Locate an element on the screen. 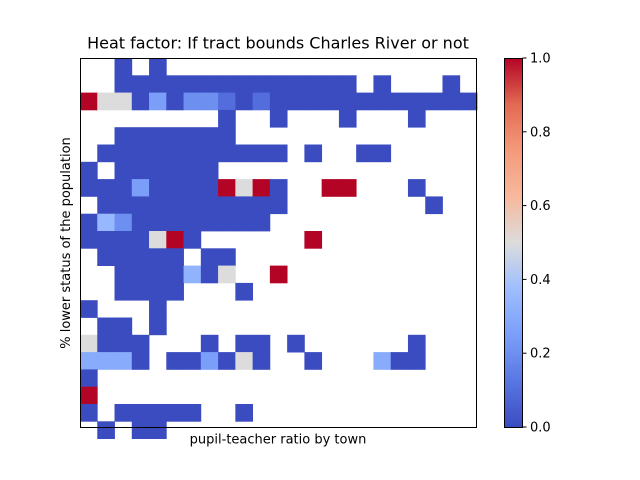 Image resolution: width=640 pixels, height=480 pixels. colorbar-tick-label: 1.0 is located at coordinates (540, 59).